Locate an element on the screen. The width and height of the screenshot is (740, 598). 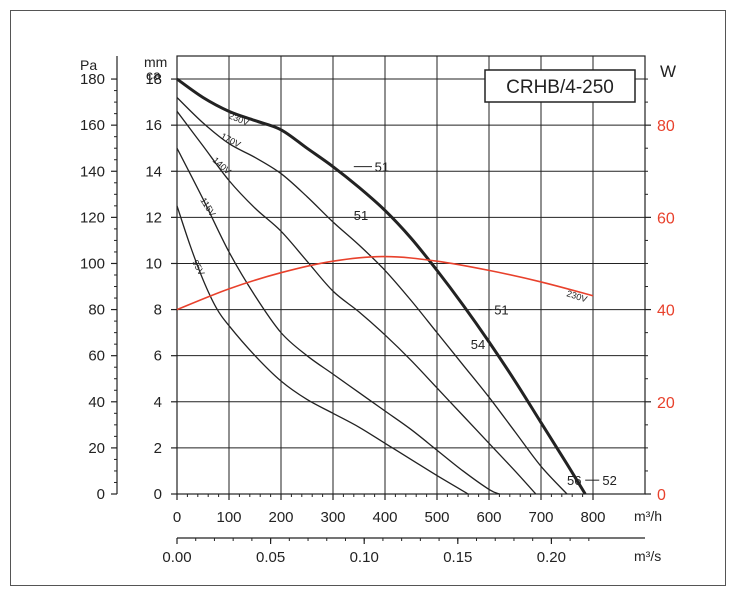
y-tick-label-pa: 40 is located at coordinates (96, 402).